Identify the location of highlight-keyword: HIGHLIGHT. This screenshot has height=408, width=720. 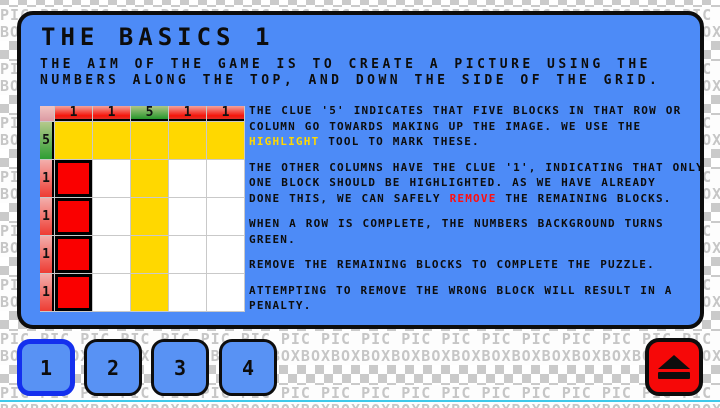
(284, 141).